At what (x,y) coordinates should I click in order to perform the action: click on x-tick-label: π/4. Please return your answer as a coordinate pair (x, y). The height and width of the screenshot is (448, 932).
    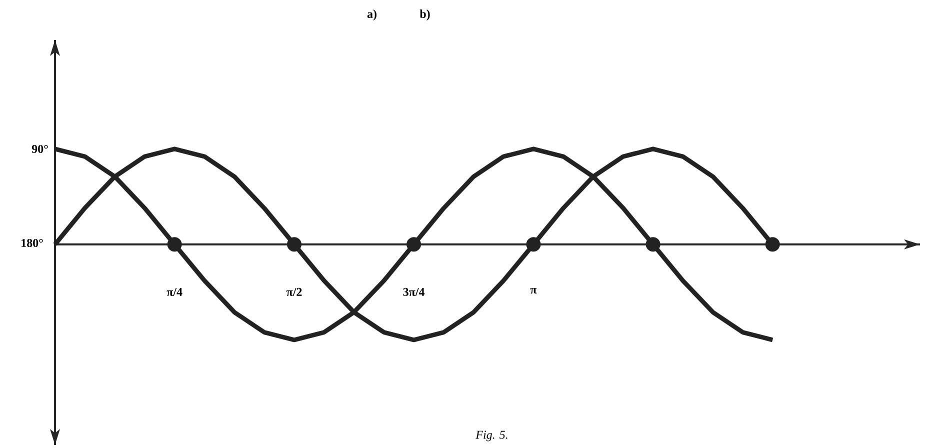
    Looking at the image, I should click on (174, 292).